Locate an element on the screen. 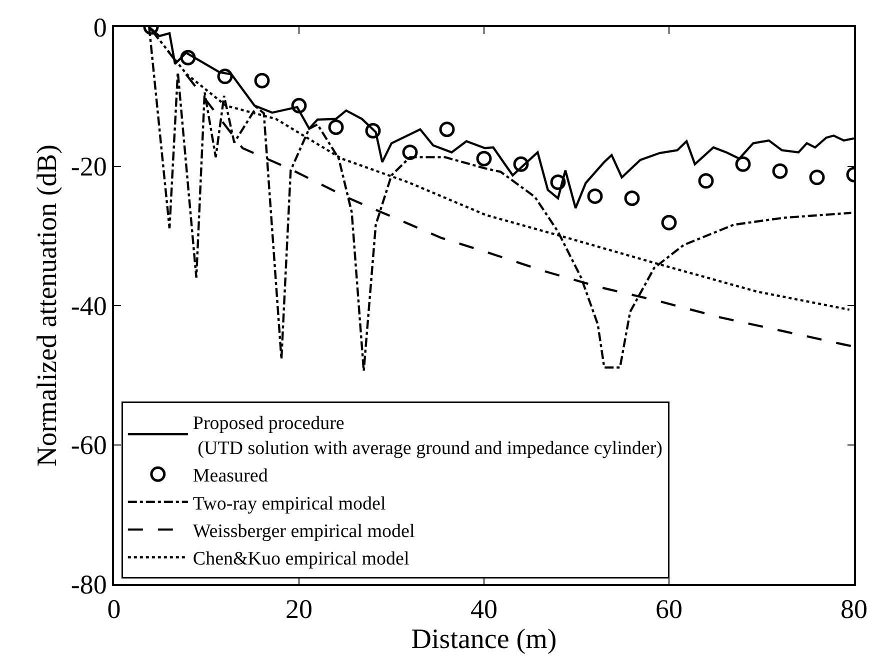  y-tick-label: -80 is located at coordinates (88, 584).